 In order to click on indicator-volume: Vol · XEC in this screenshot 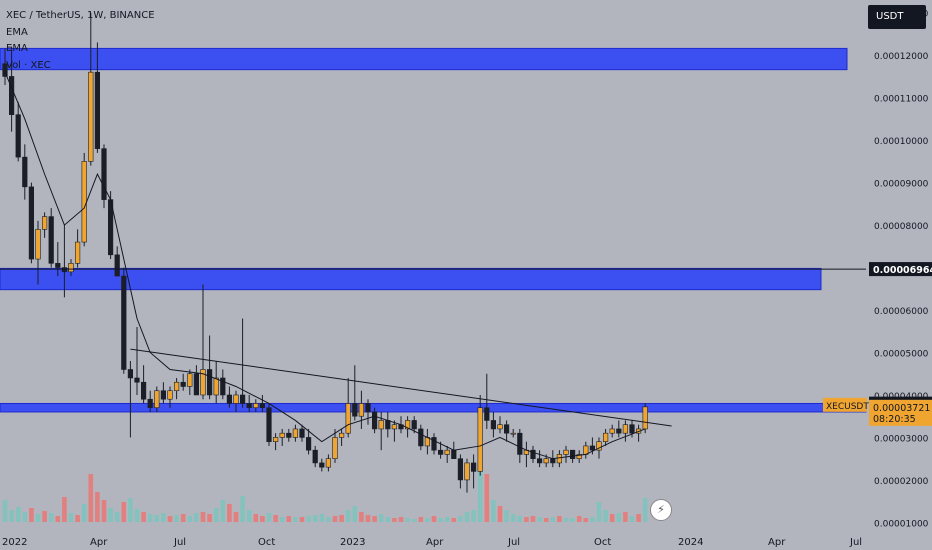, I will do `click(28, 65)`.